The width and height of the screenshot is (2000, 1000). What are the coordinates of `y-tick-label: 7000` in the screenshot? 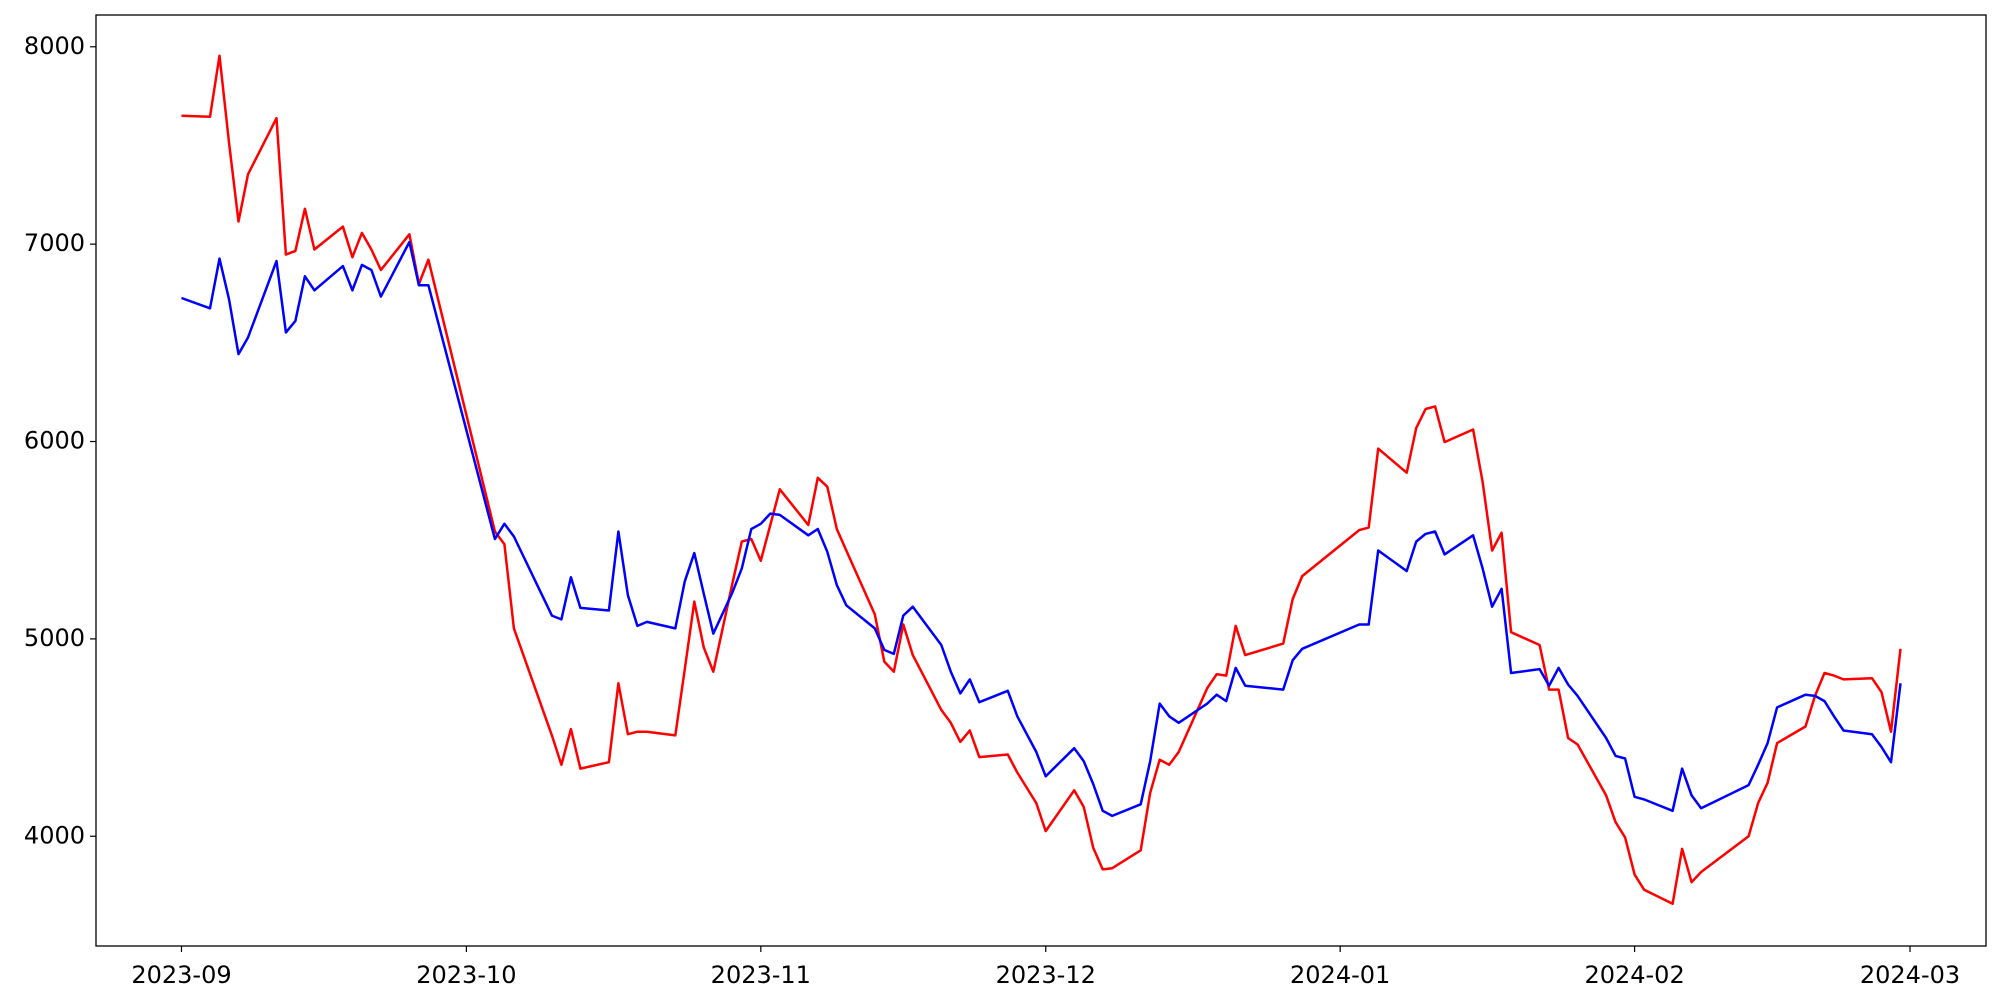 It's located at (54, 243).